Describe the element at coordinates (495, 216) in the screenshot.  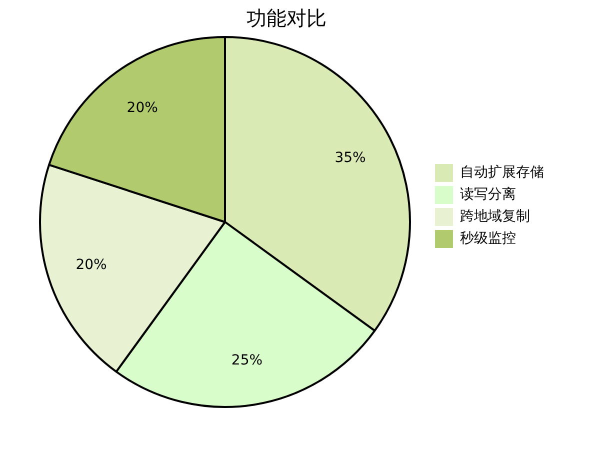
I see `legend-label: 跨地域复制` at that location.